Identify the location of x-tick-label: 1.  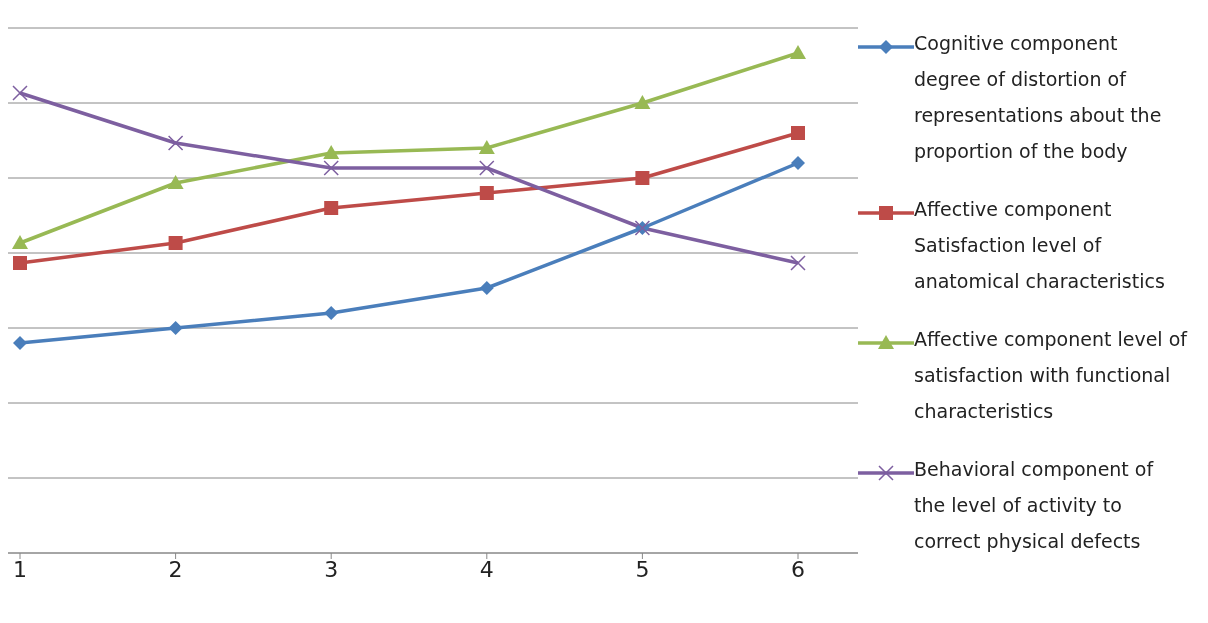
(20, 569).